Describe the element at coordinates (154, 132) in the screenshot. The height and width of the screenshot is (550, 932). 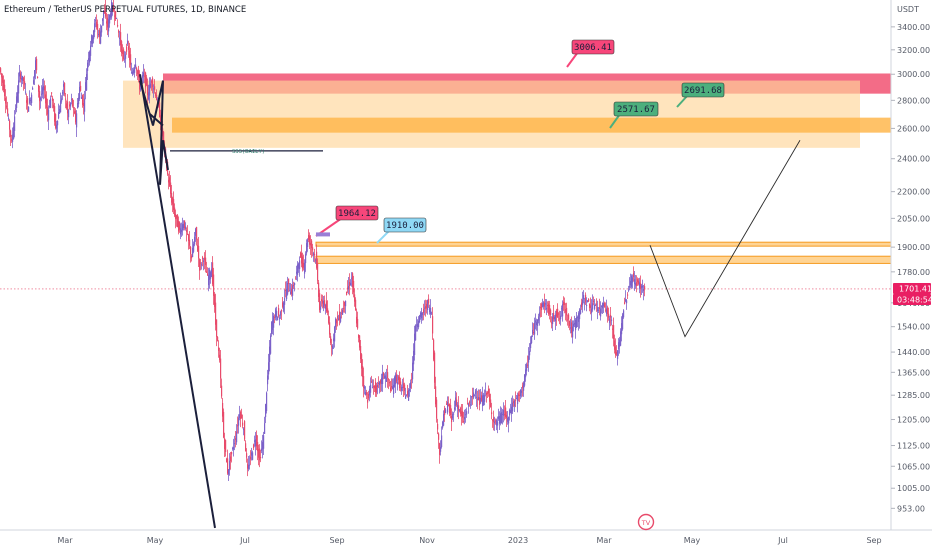
I see `zigzag-wave` at that location.